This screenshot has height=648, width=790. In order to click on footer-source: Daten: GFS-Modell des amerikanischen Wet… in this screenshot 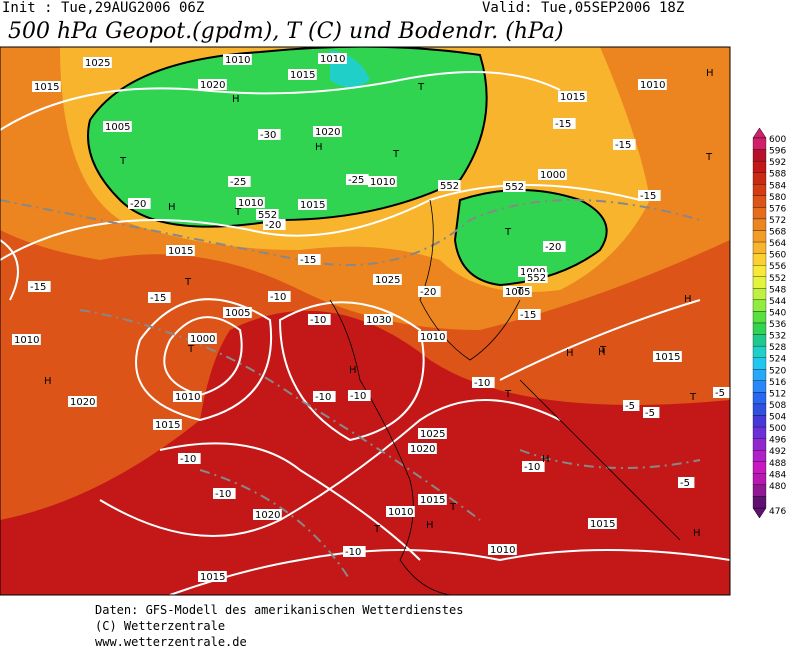, I will do `click(279, 610)`.